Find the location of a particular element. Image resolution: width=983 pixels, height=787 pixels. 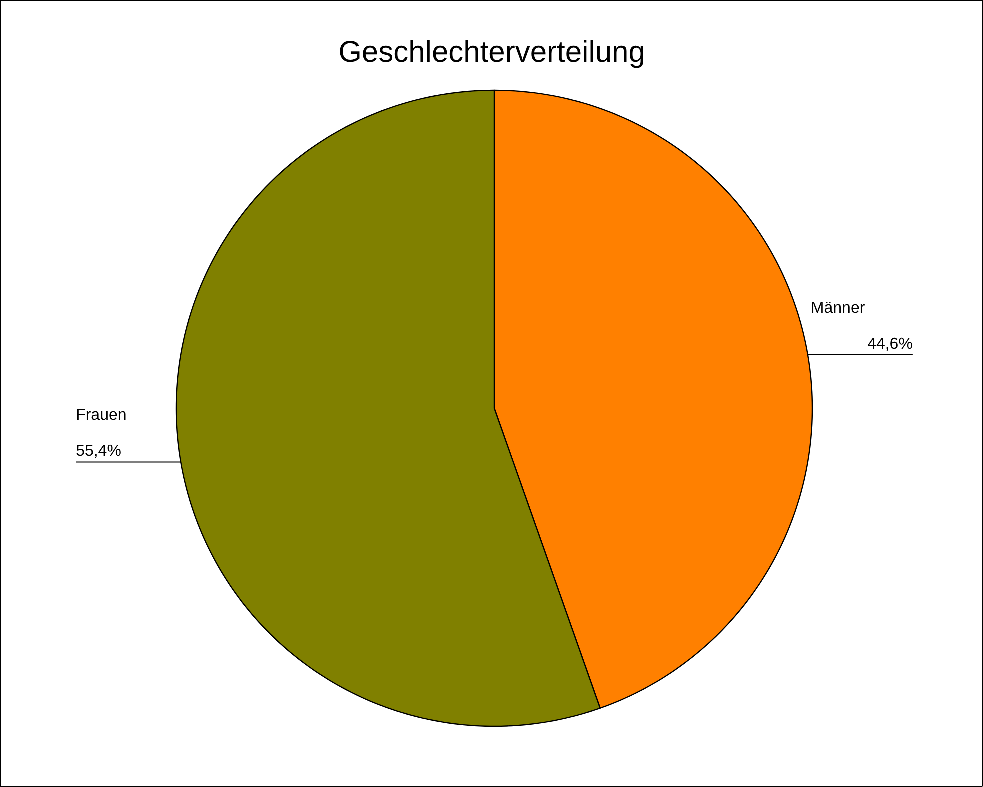

data-label: 44,6% is located at coordinates (890, 344).